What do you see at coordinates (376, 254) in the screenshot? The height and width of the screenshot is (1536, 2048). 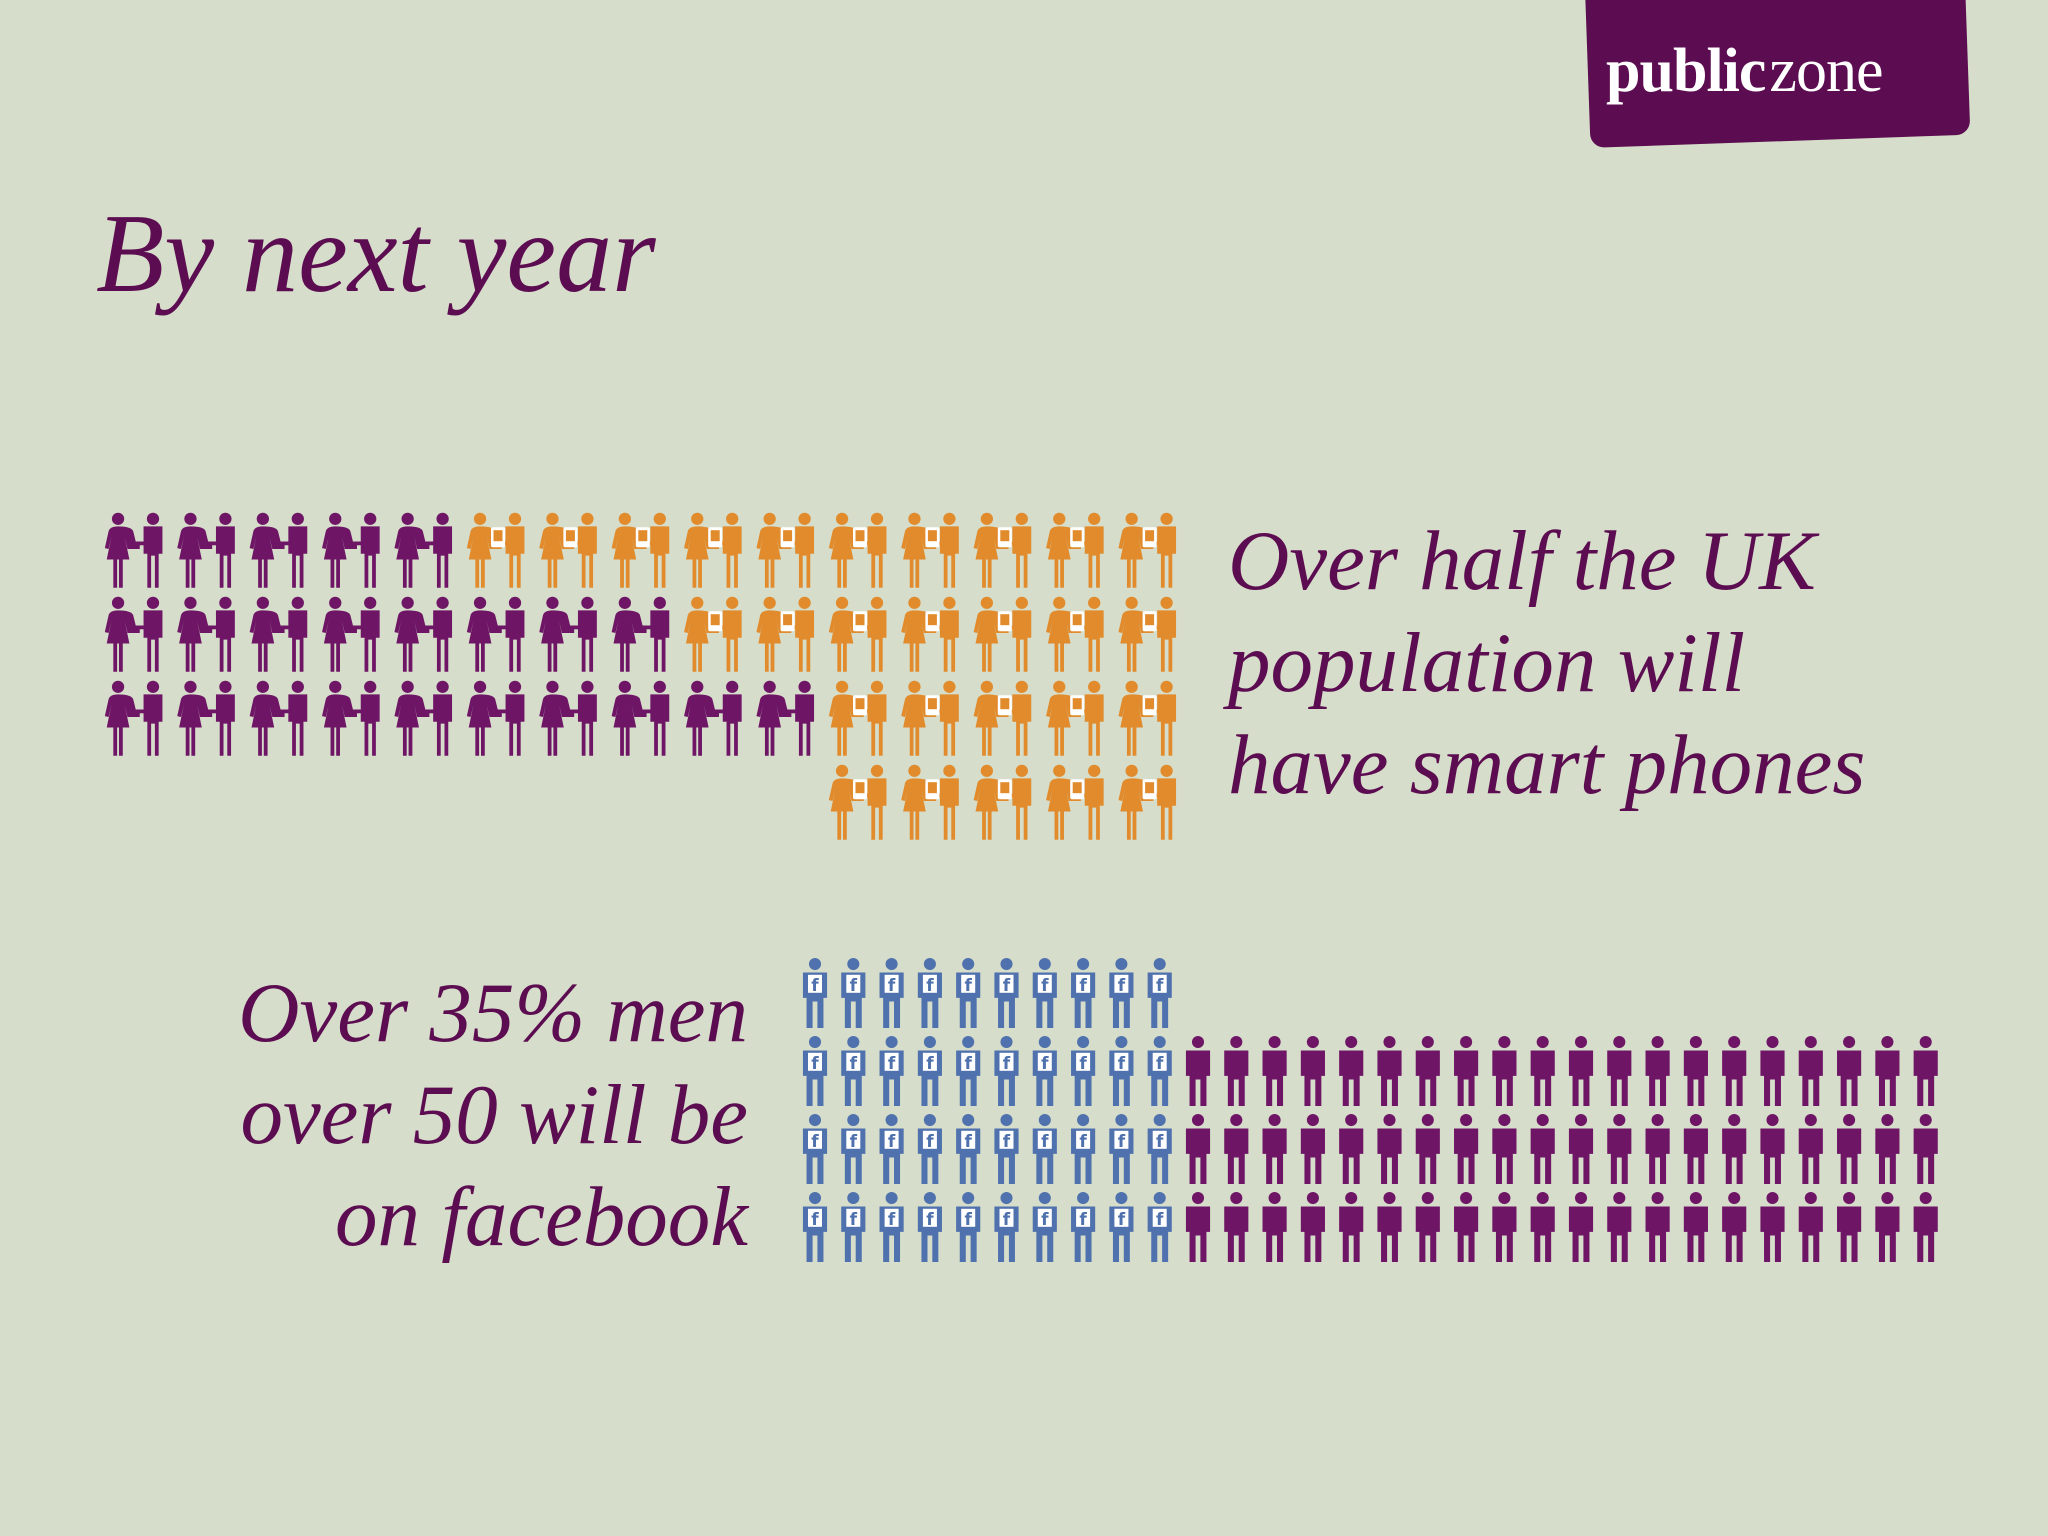 I see `page-title: By next year` at bounding box center [376, 254].